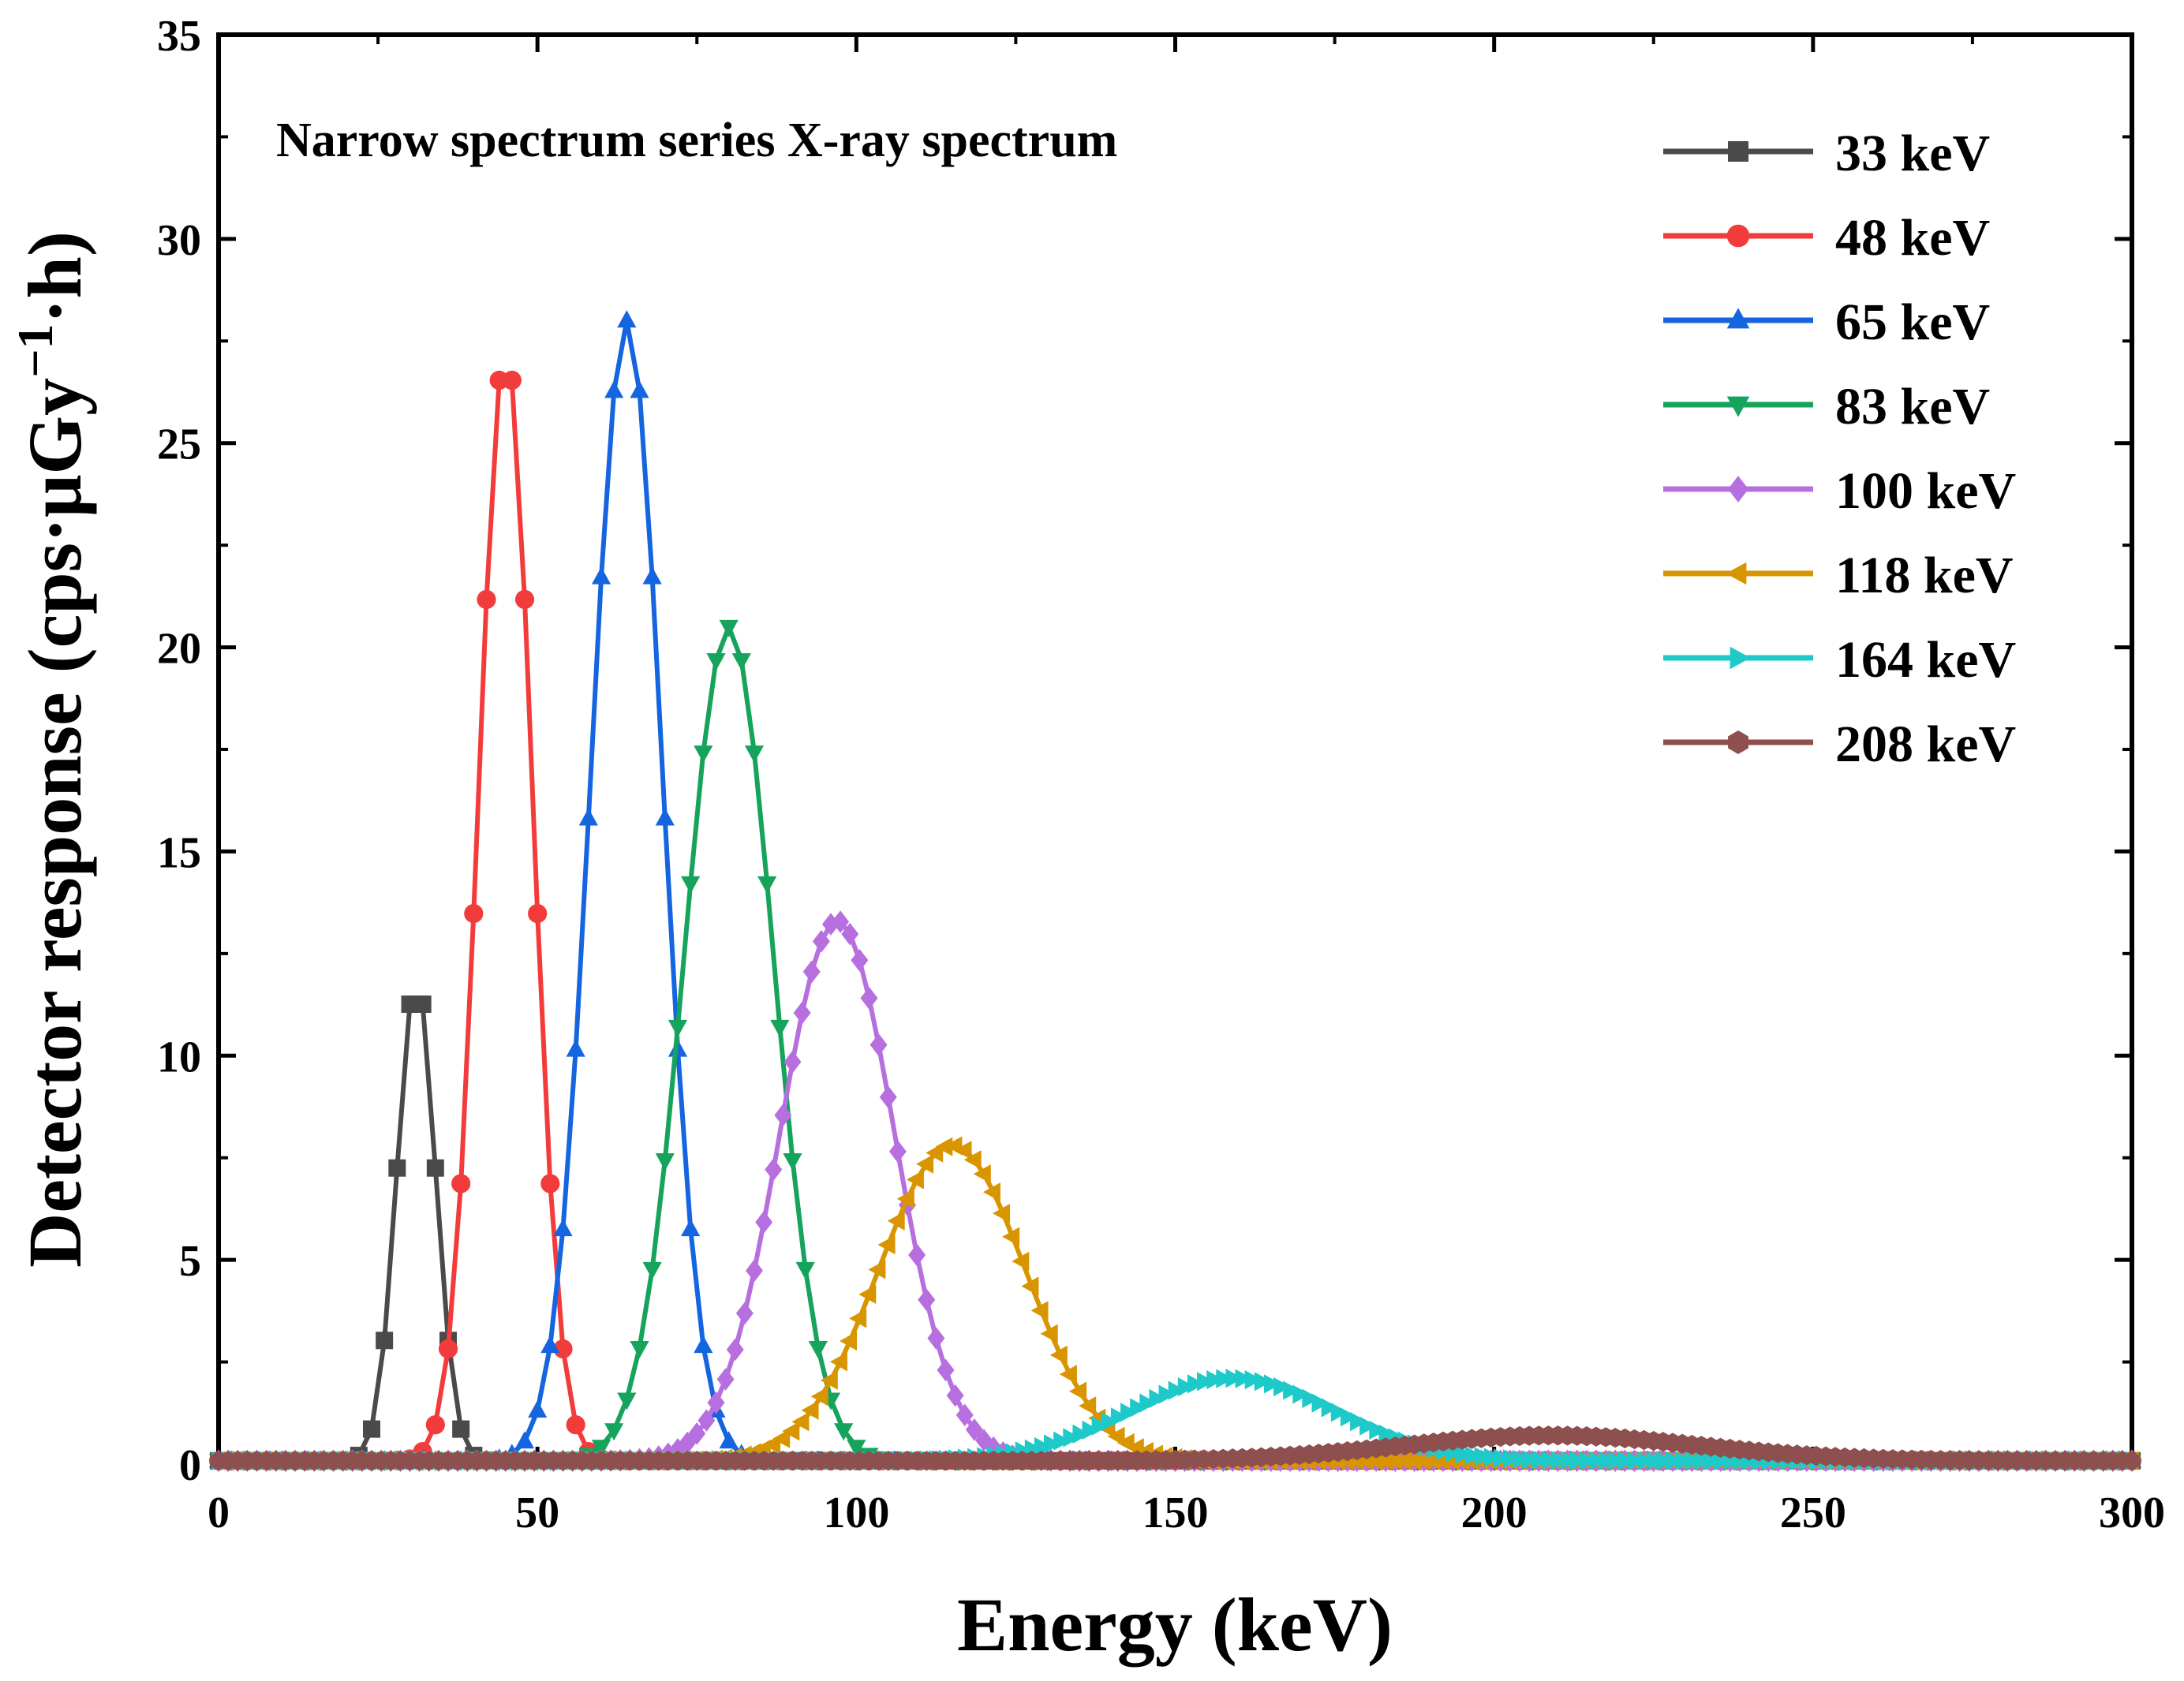  I want to click on y-axis-title: Detector response (cps·μGy−1·h), so click(52, 750).